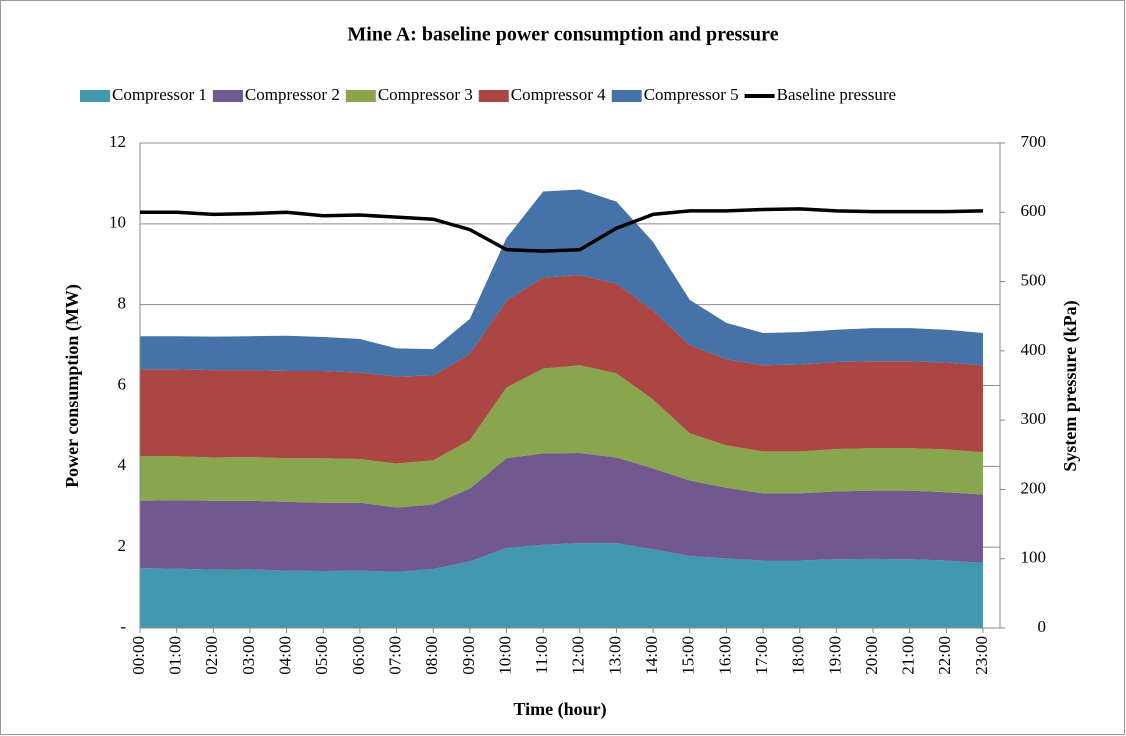 Image resolution: width=1126 pixels, height=736 pixels. What do you see at coordinates (425, 94) in the screenshot?
I see `legend-label: Compressor 3` at bounding box center [425, 94].